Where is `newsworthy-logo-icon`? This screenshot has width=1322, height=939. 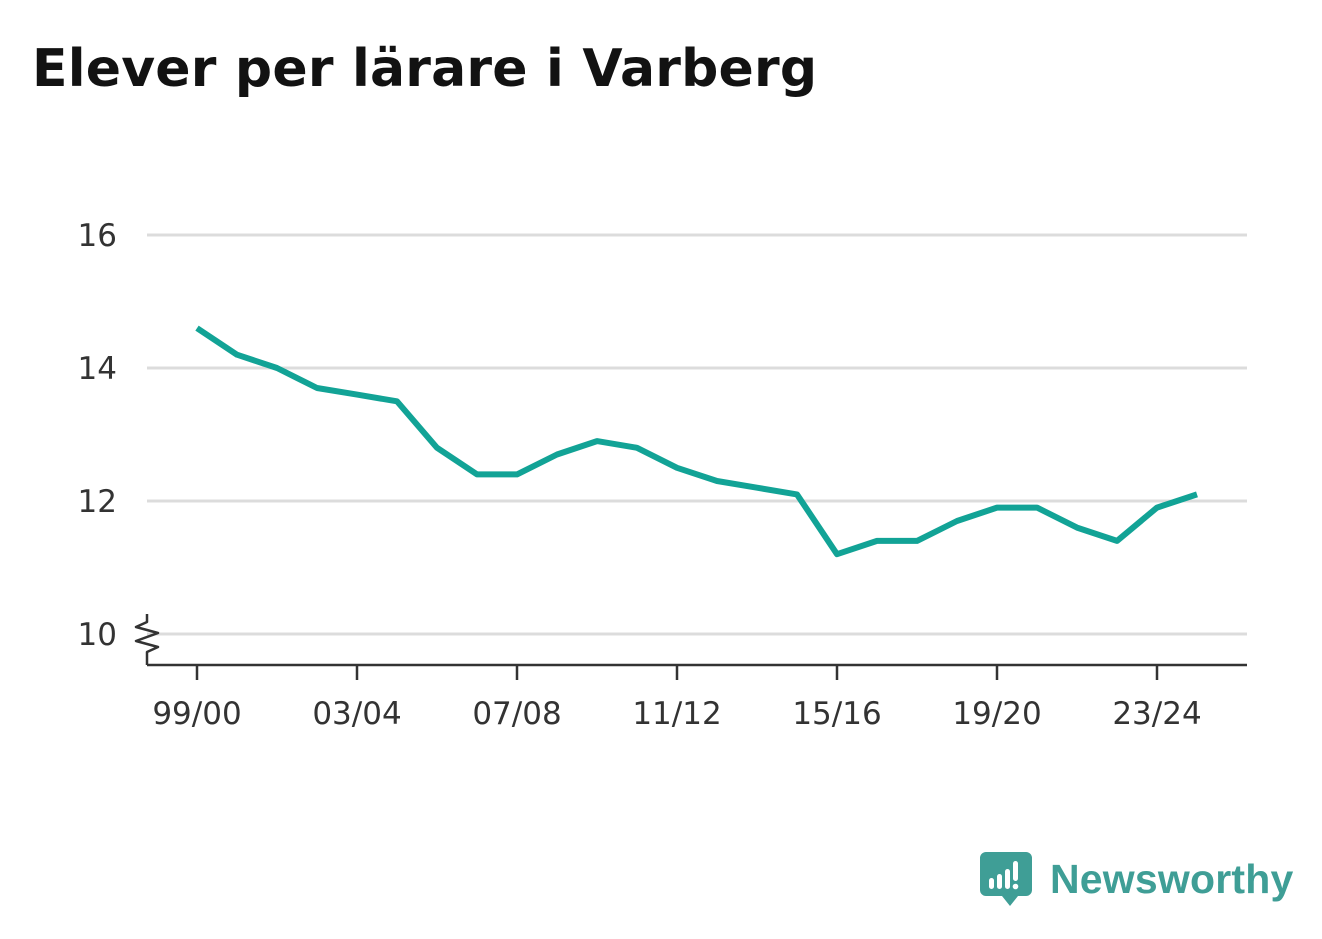
newsworthy-logo-icon is located at coordinates (1006, 879).